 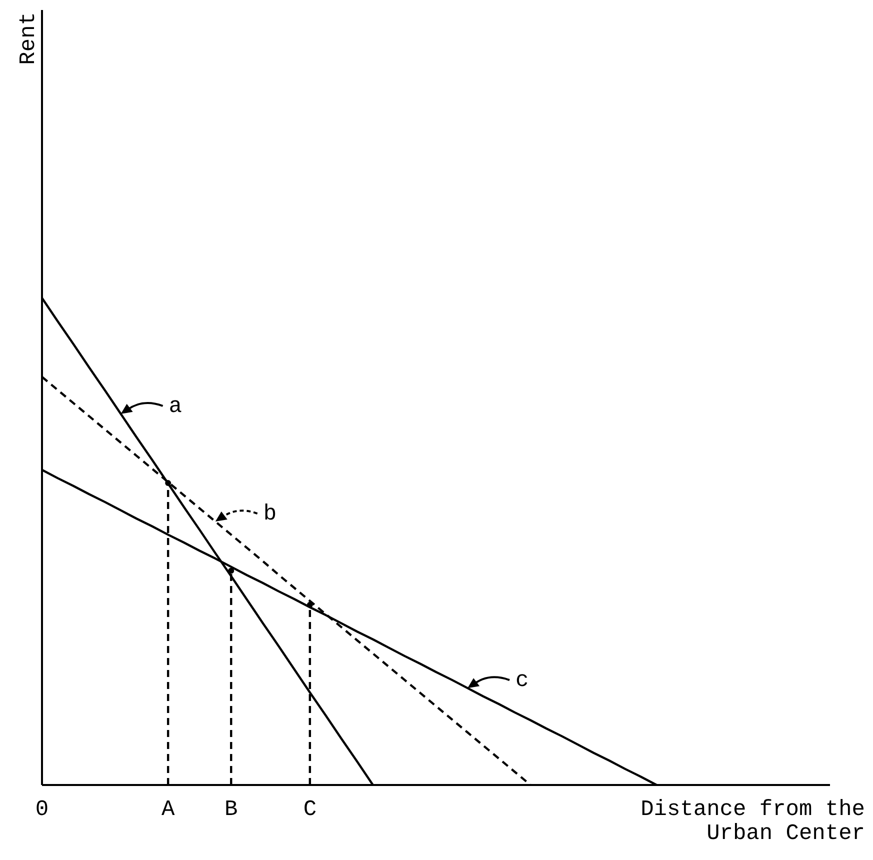 I want to click on legend-label: c, so click(x=522, y=681).